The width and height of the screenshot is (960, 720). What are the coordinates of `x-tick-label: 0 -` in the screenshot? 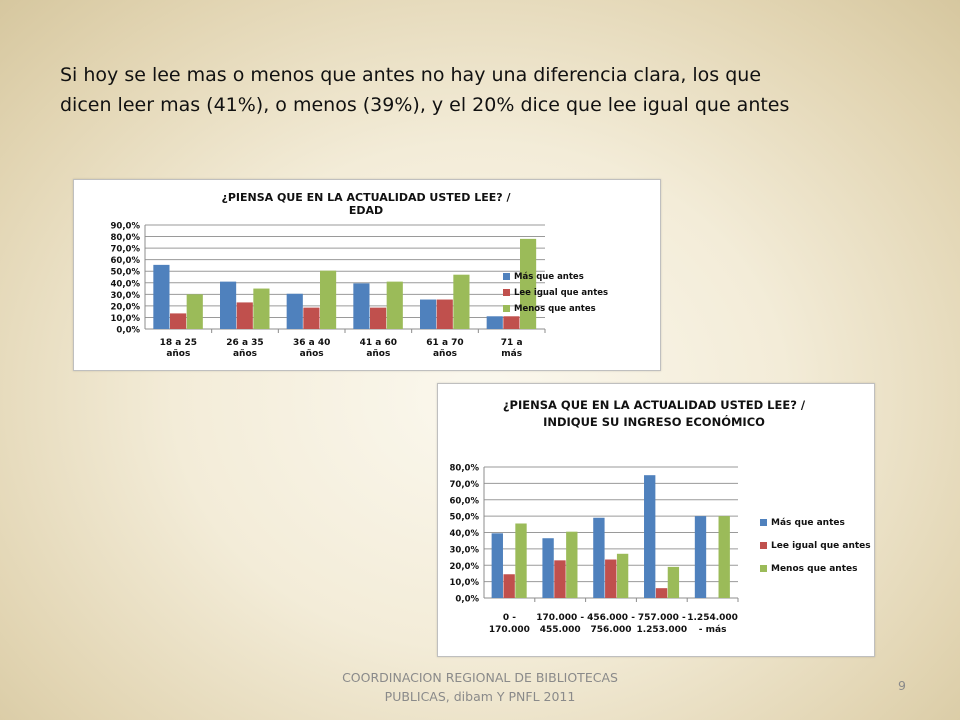 It's located at (509, 618).